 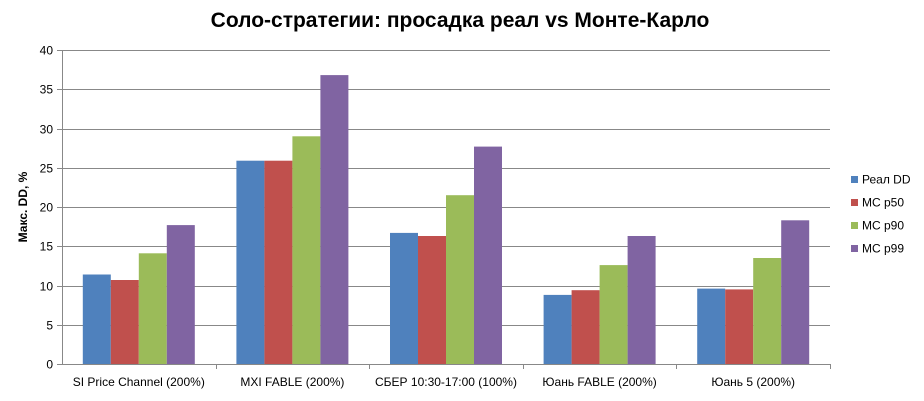 What do you see at coordinates (47, 130) in the screenshot?
I see `y-tick-label: 30` at bounding box center [47, 130].